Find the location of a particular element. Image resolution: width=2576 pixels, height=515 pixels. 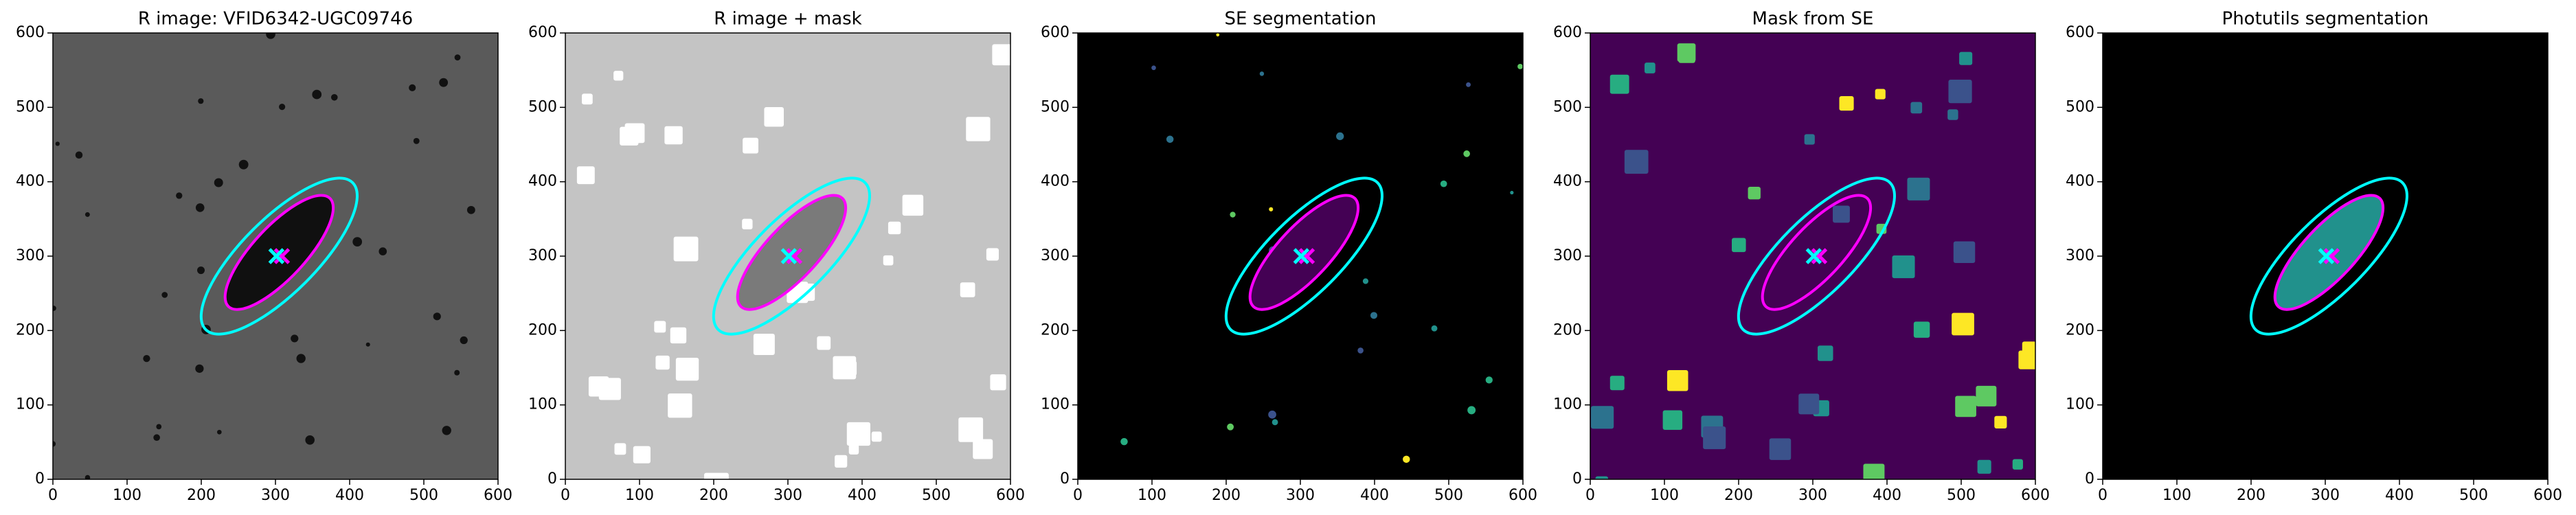

y-tick-label: 400 is located at coordinates (2080, 181).